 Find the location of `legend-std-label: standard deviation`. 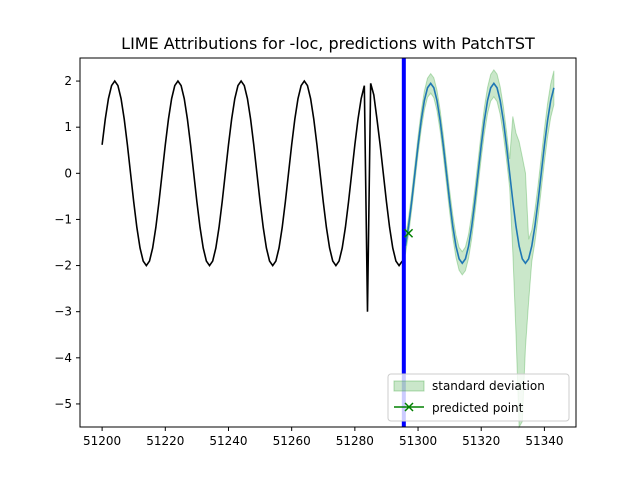

legend-std-label: standard deviation is located at coordinates (488, 386).